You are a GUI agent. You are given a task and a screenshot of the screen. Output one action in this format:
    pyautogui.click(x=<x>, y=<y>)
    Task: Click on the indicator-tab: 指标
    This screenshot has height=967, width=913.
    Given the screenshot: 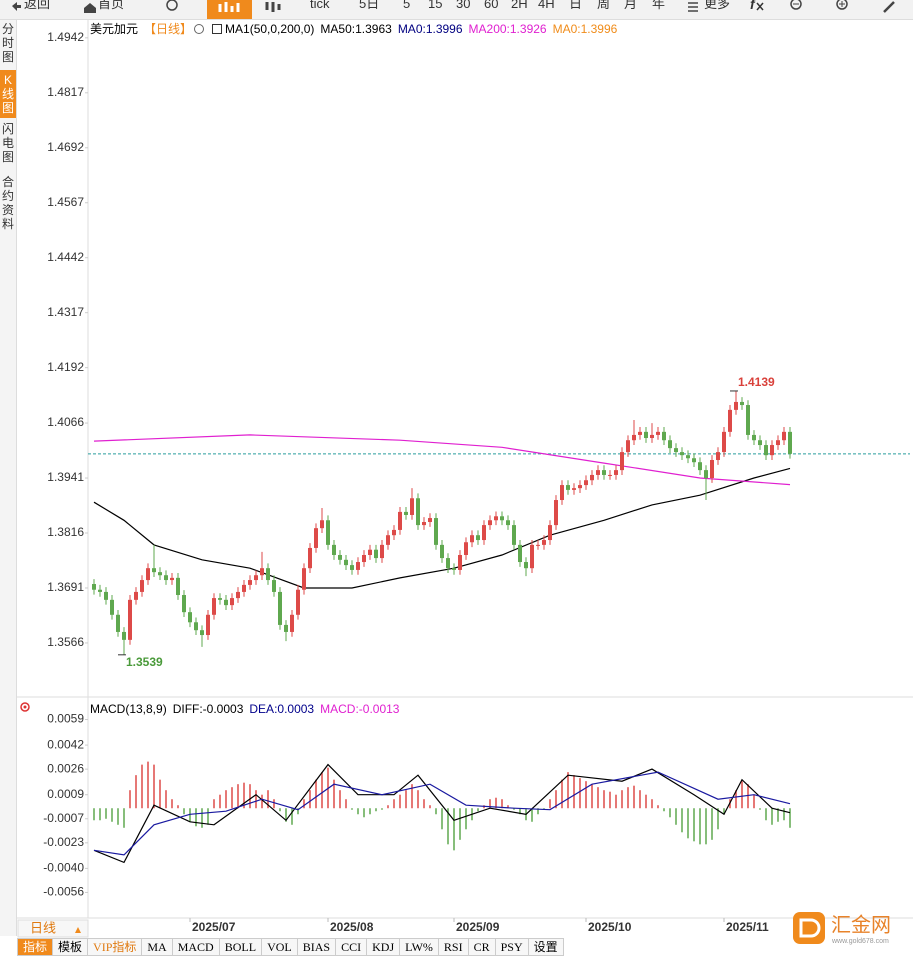 What is the action you would take?
    pyautogui.click(x=35, y=947)
    